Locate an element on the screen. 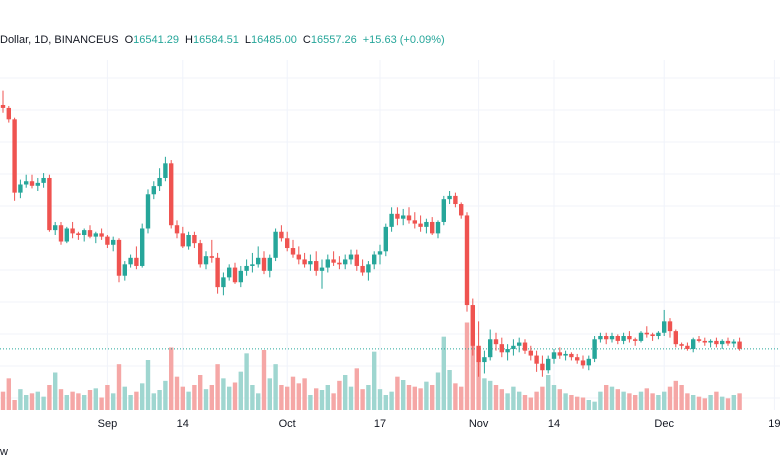  low-value: 16485.00 is located at coordinates (274, 40).